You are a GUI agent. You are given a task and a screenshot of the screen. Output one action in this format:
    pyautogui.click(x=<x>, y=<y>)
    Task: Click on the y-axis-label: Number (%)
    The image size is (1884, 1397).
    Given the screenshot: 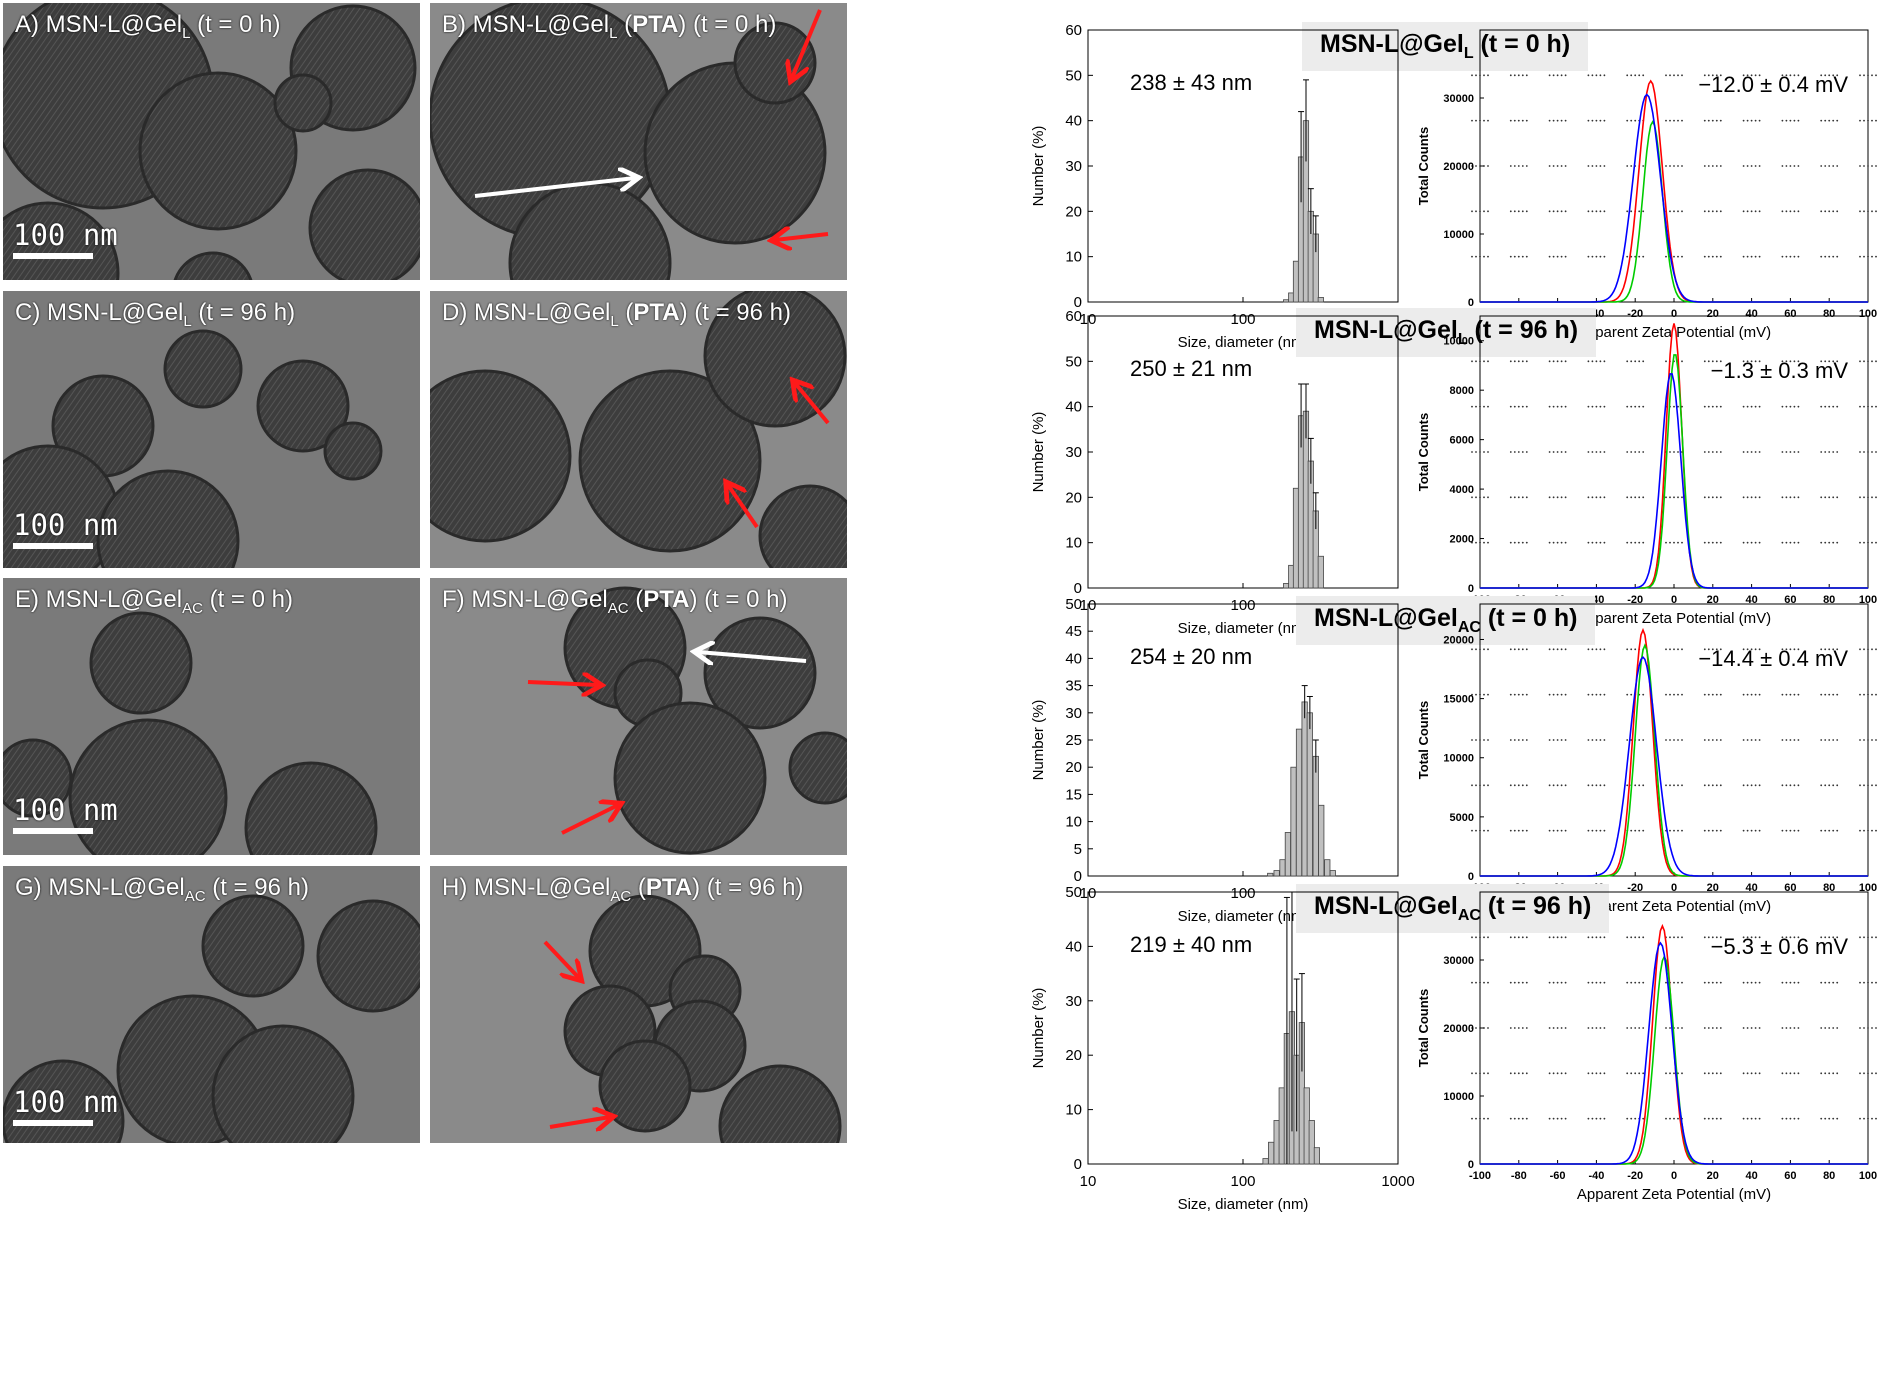 What is the action you would take?
    pyautogui.click(x=1038, y=452)
    